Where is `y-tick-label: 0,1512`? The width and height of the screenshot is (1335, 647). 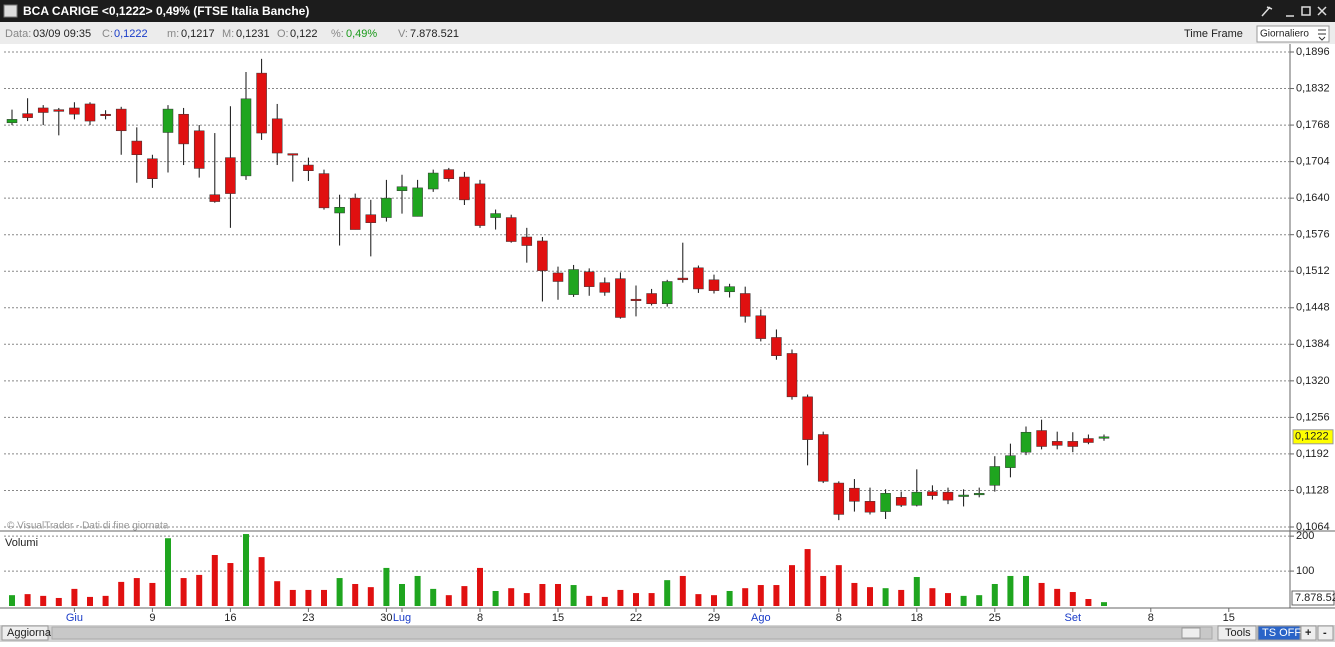
y-tick-label: 0,1512 is located at coordinates (1313, 271).